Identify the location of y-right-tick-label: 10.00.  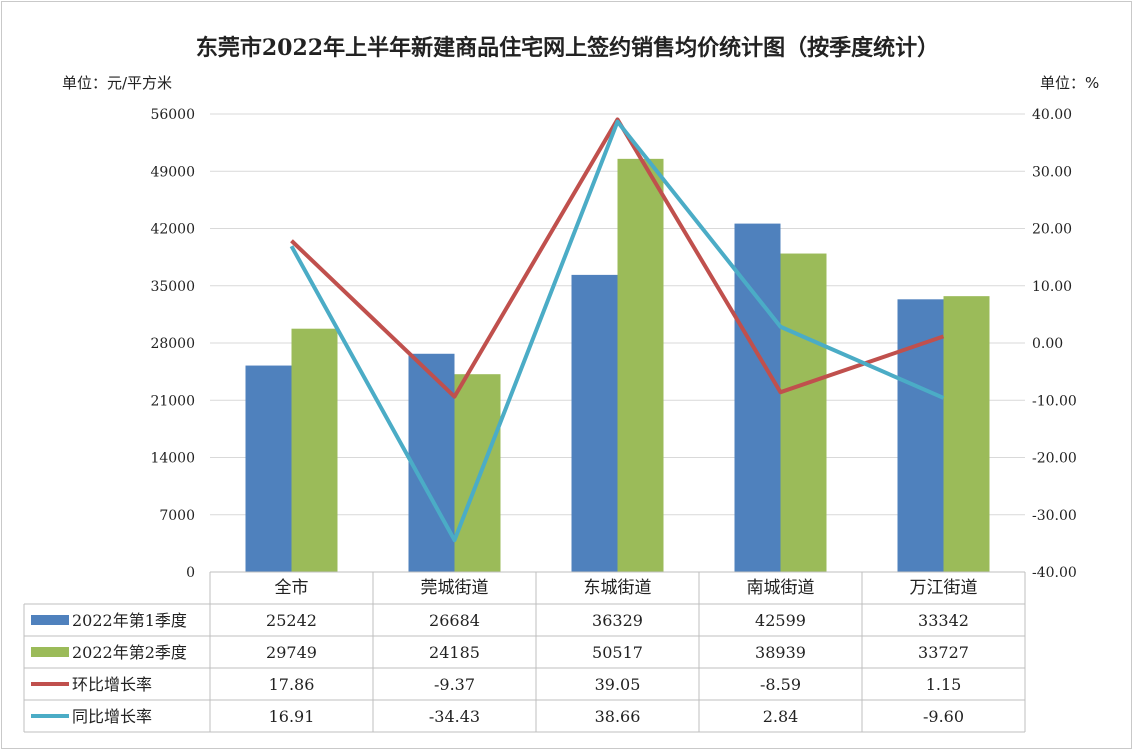
(1052, 287).